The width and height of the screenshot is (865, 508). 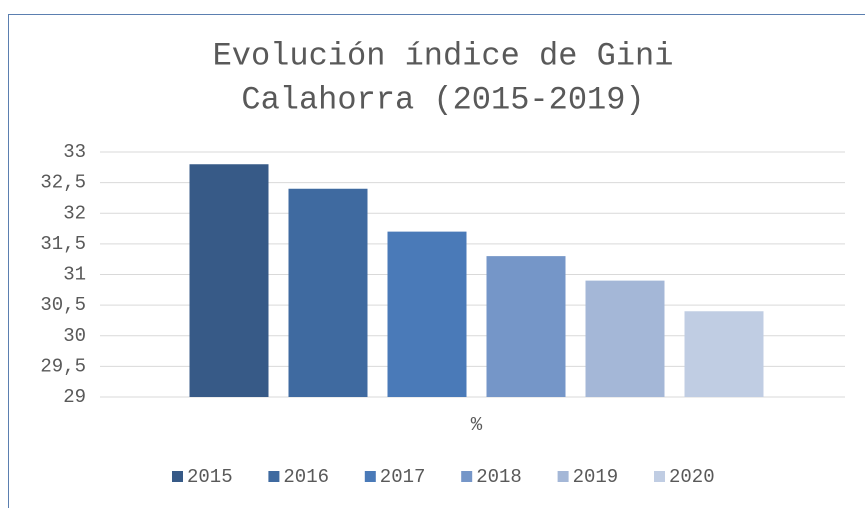 What do you see at coordinates (74, 397) in the screenshot?
I see `y-tick-label: 29` at bounding box center [74, 397].